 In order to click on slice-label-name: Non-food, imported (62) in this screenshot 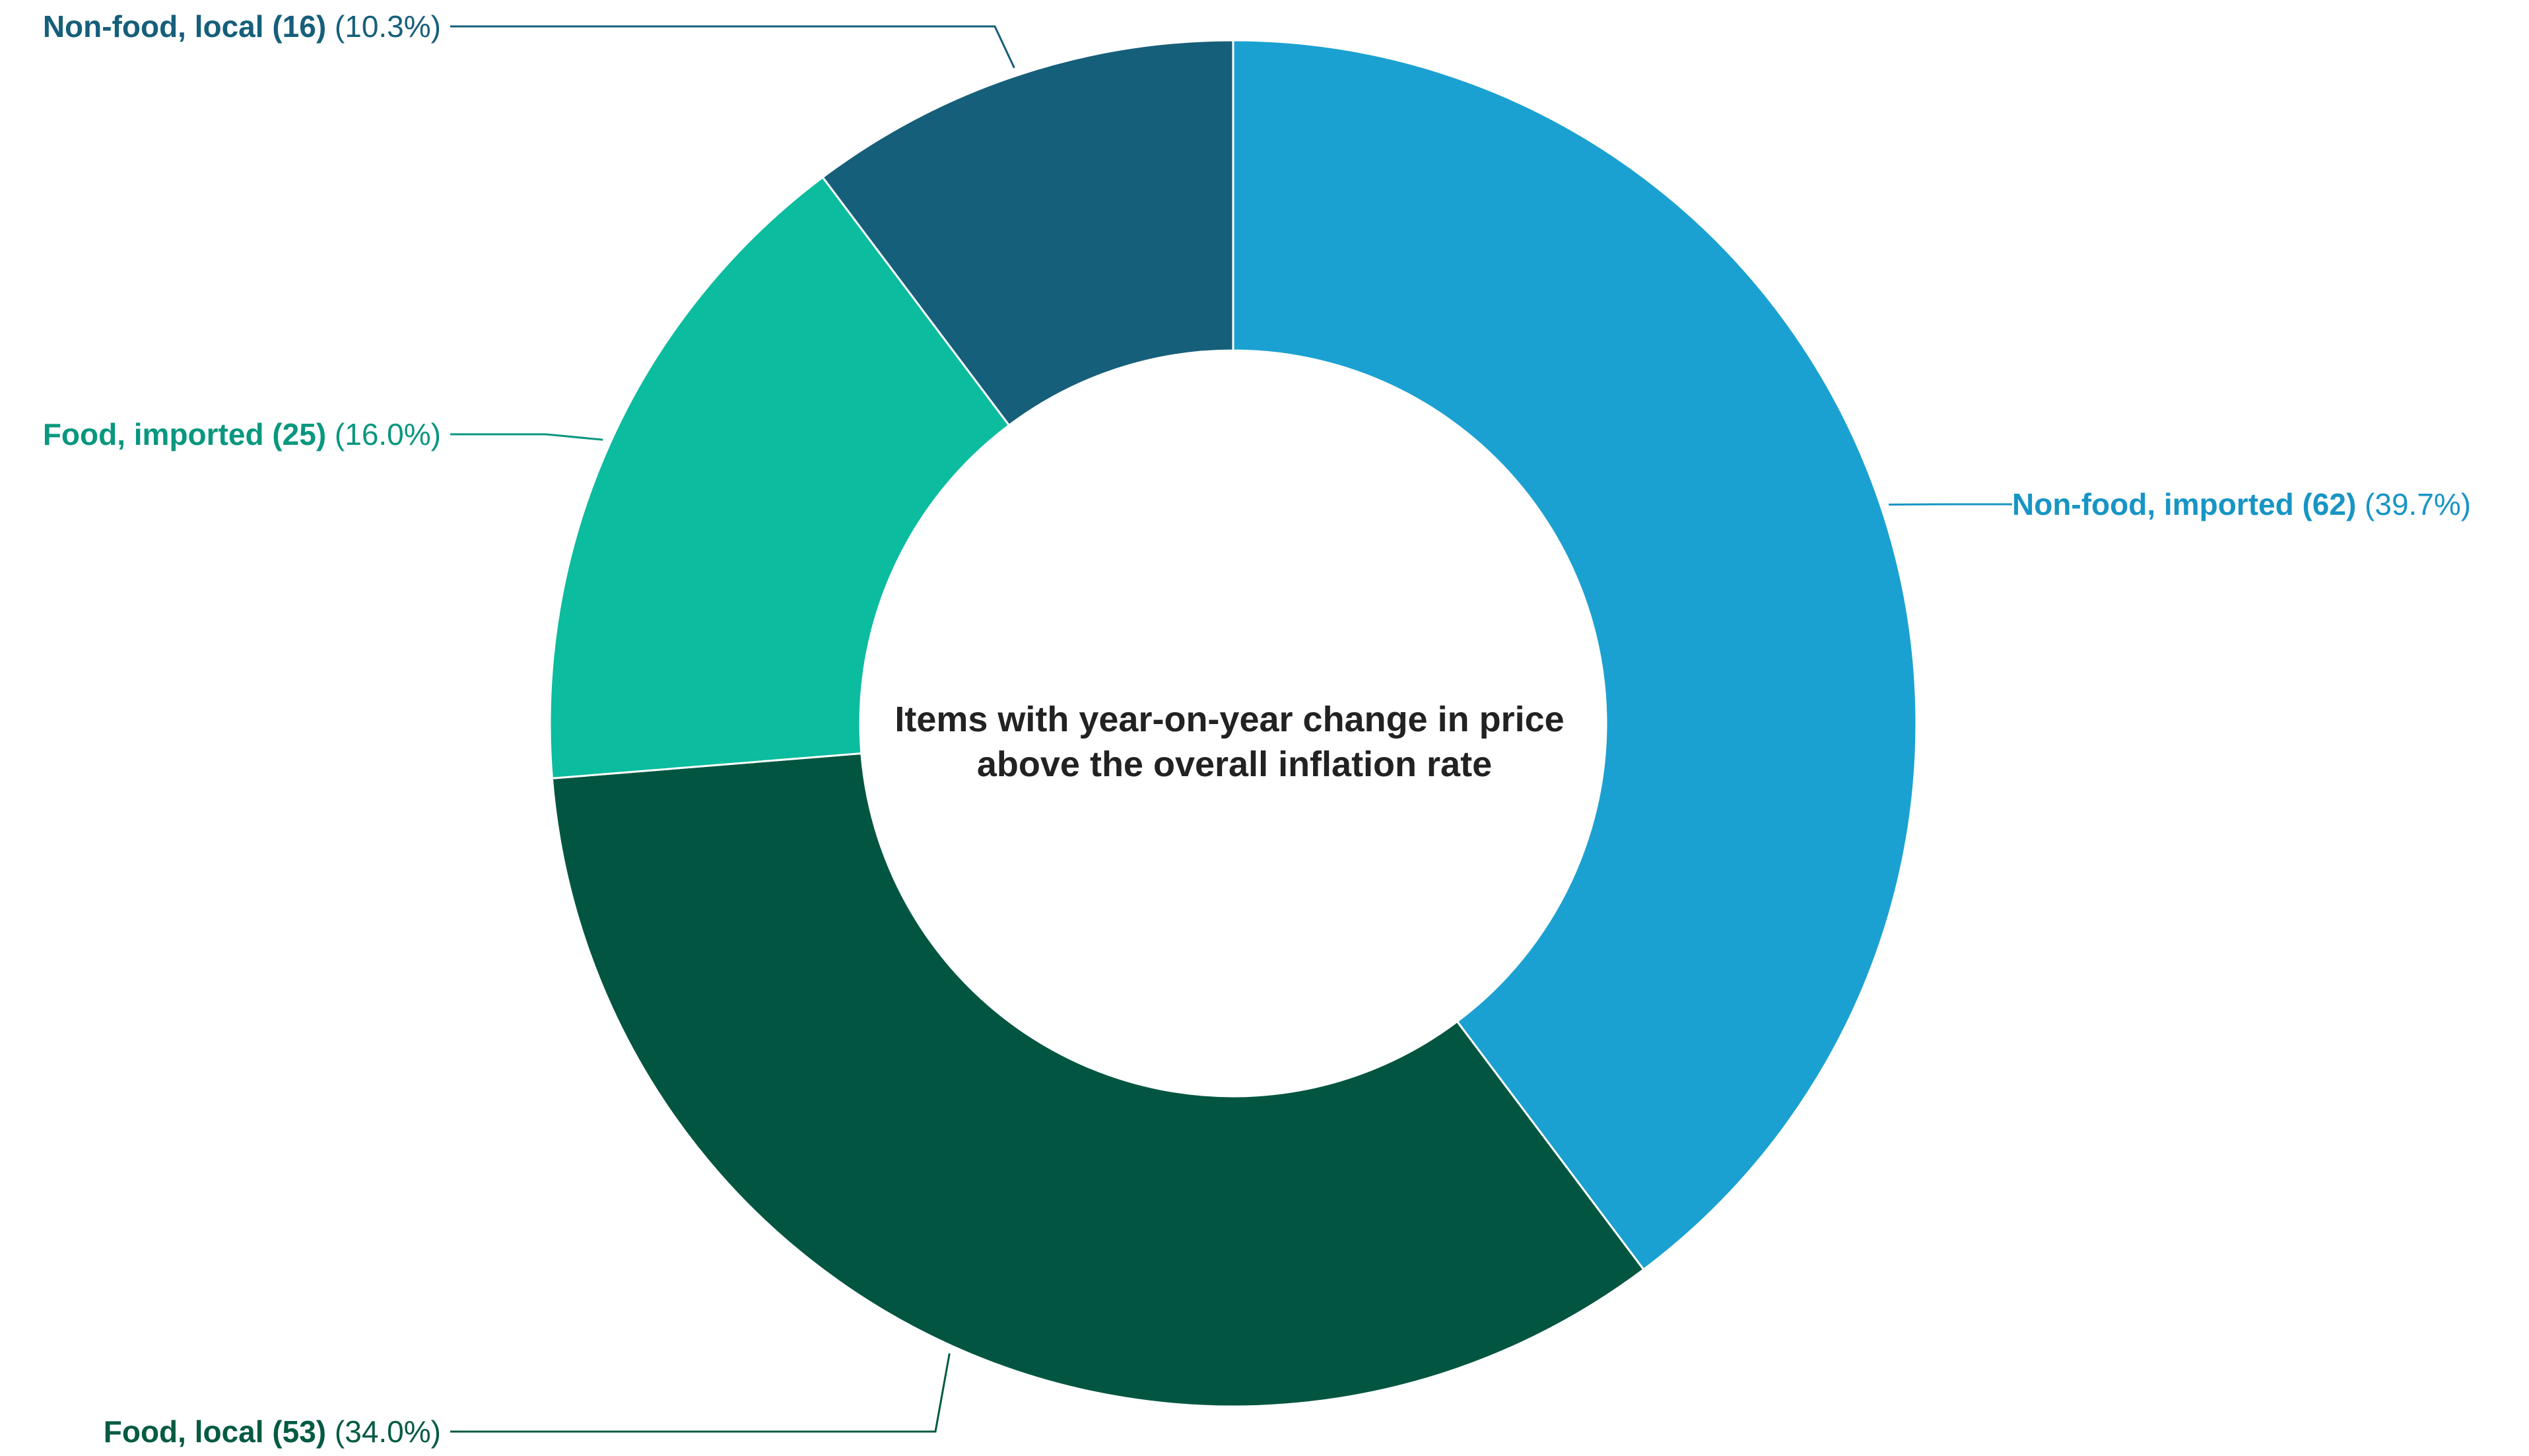, I will do `click(2184, 504)`.